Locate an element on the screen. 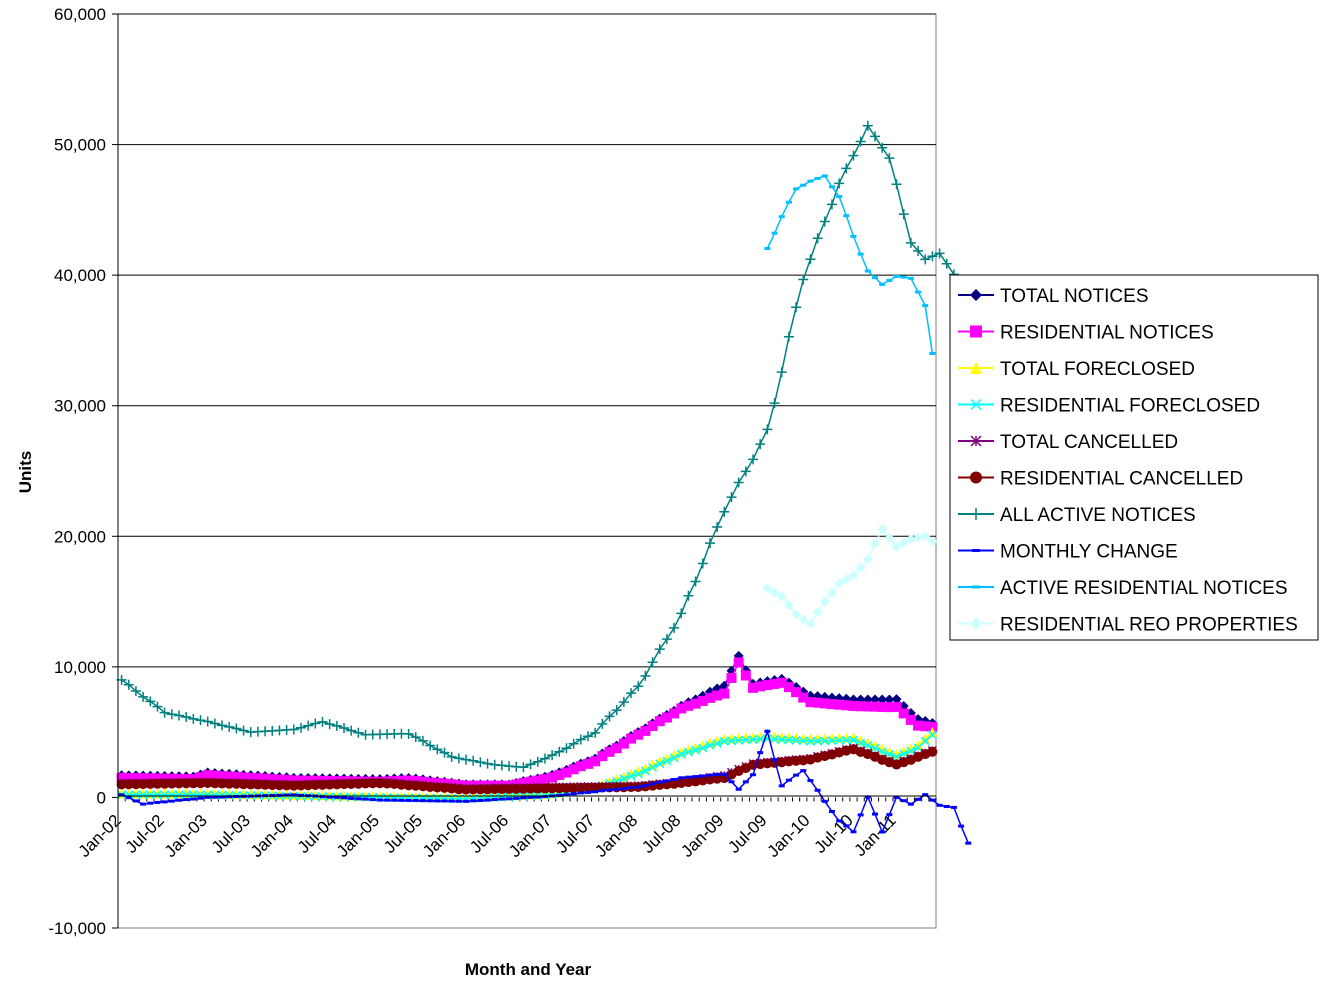 Image resolution: width=1326 pixels, height=982 pixels. y-tick-label: 10,000 is located at coordinates (80, 667).